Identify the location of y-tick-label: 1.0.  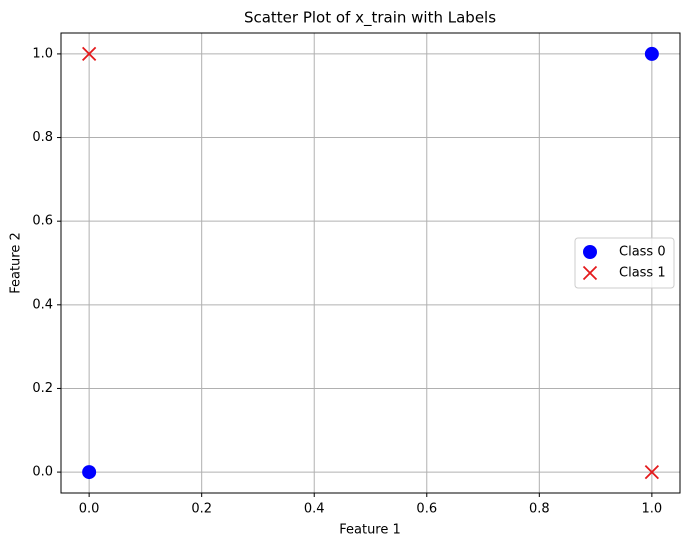
(42, 53).